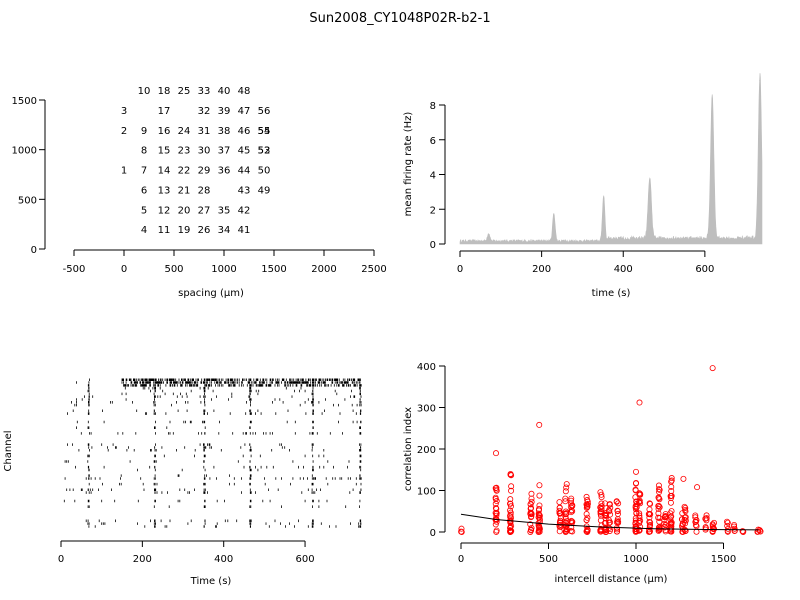 The width and height of the screenshot is (800, 600). What do you see at coordinates (611, 159) in the screenshot?
I see `firing-rate-area` at bounding box center [611, 159].